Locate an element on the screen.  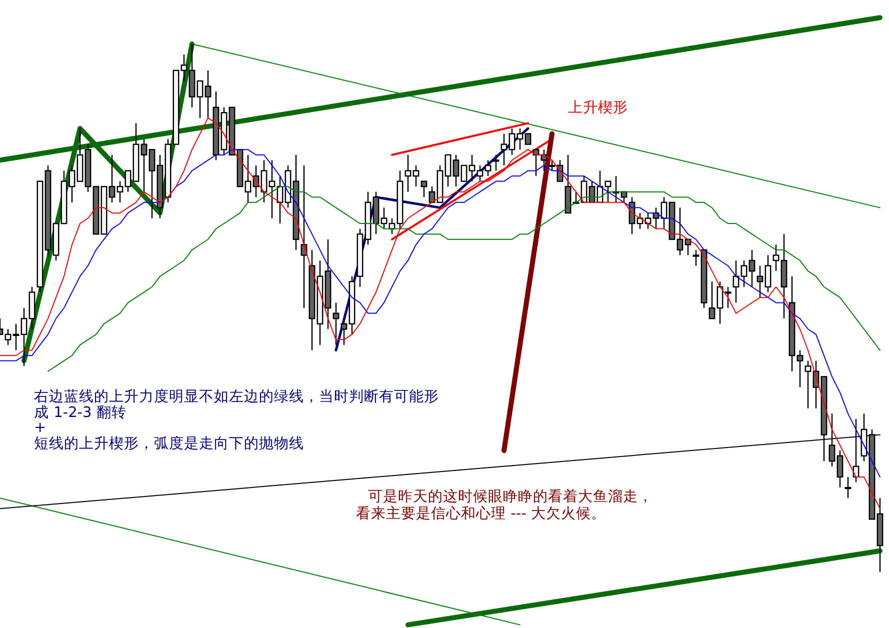
annotation: 短线的上升楔形，弧度是走向下的抛物线 is located at coordinates (169, 443).